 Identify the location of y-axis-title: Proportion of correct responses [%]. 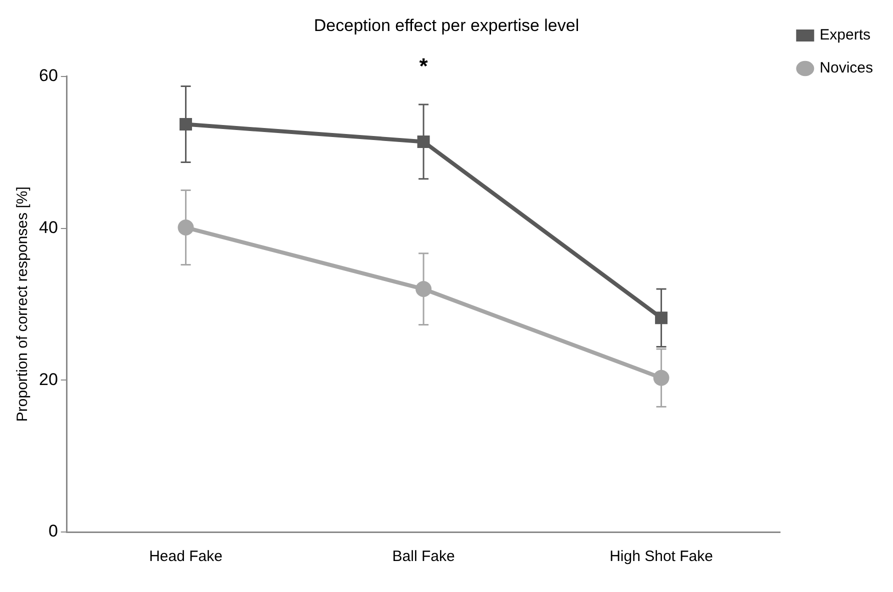
(23, 304).